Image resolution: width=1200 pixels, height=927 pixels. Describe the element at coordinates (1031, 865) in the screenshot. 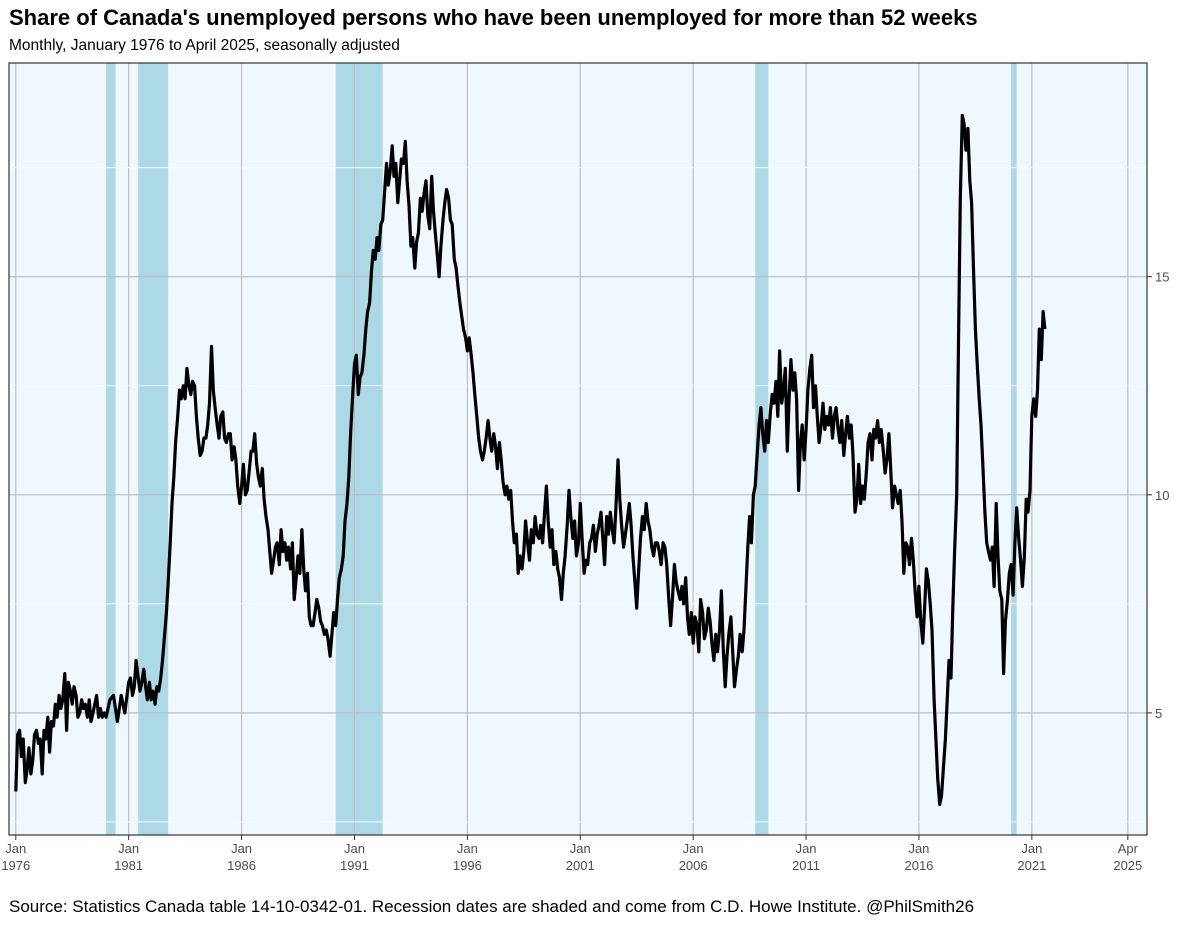

I see `x-tick-label: 2021` at that location.